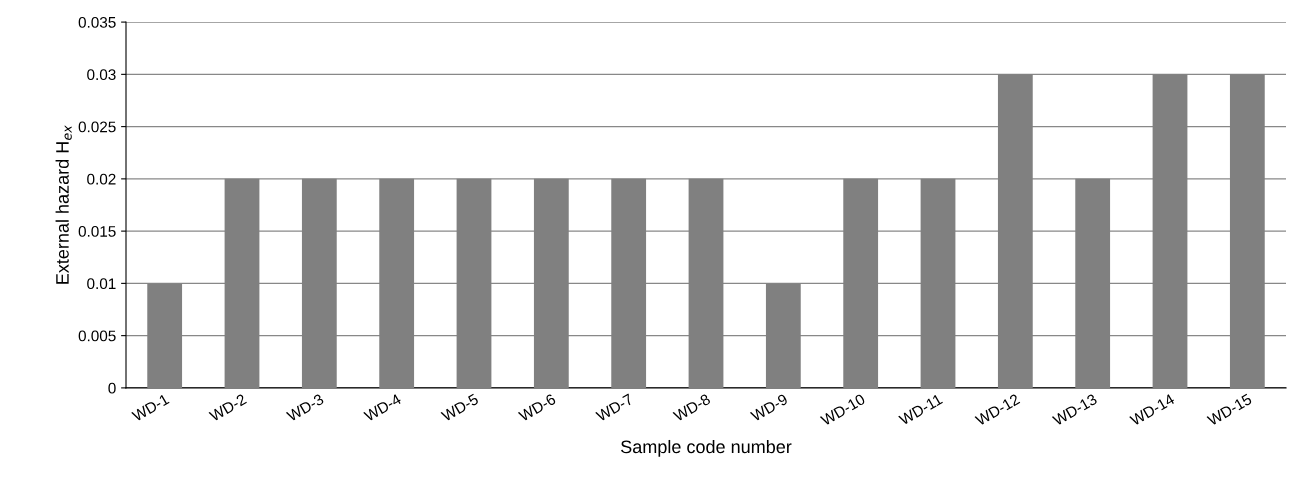 This screenshot has height=491, width=1299. I want to click on y-tick-label: 0.03, so click(101, 75).